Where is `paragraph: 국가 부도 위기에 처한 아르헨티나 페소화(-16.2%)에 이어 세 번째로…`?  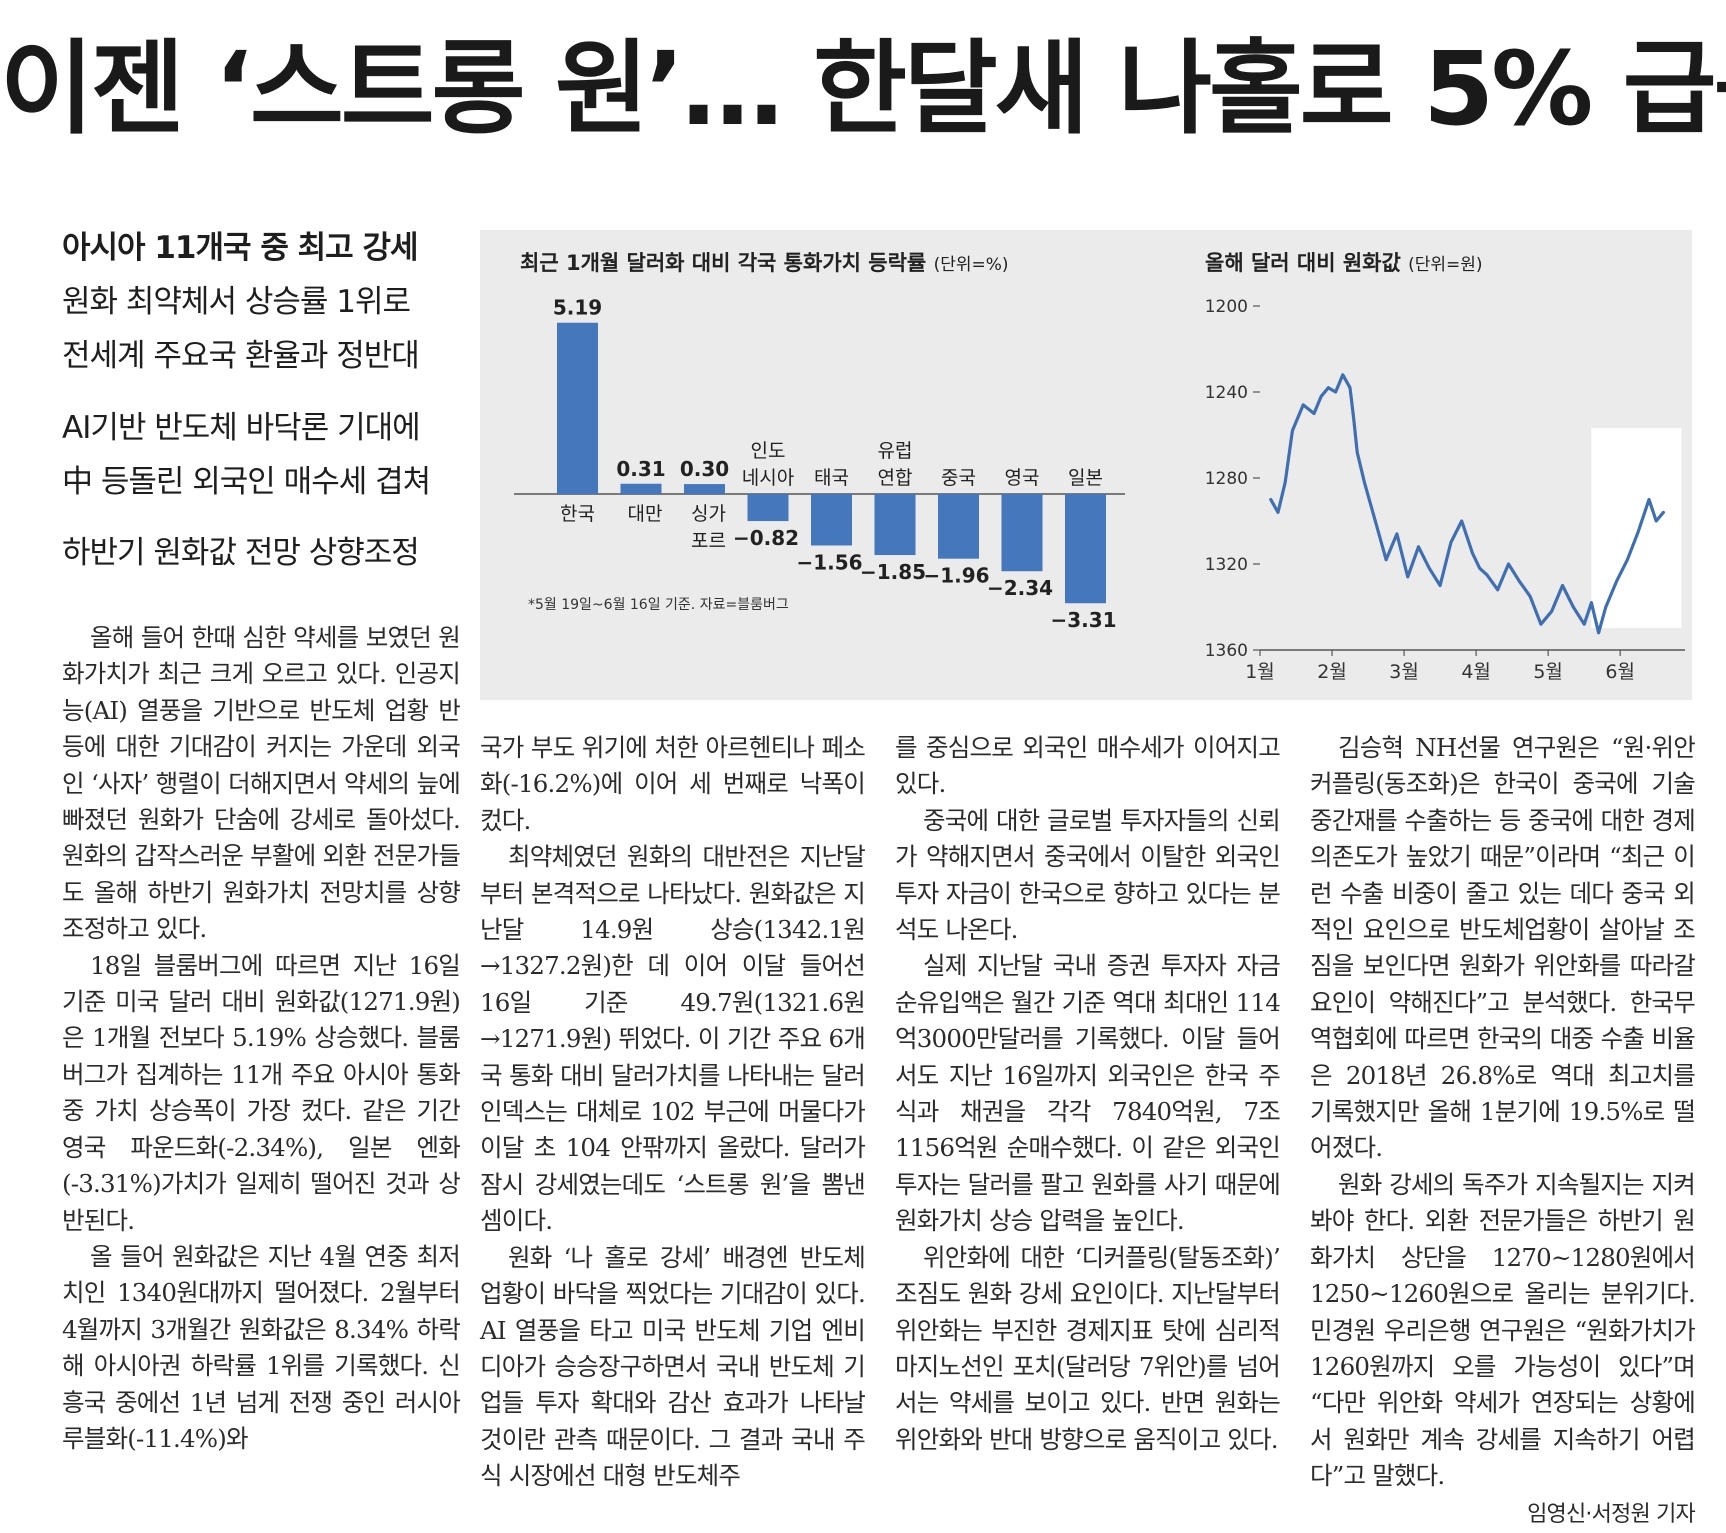
paragraph: 국가 부도 위기에 처한 아르헨티나 페소화(-16.2%)에 이어 세 번째로… is located at coordinates (673, 784).